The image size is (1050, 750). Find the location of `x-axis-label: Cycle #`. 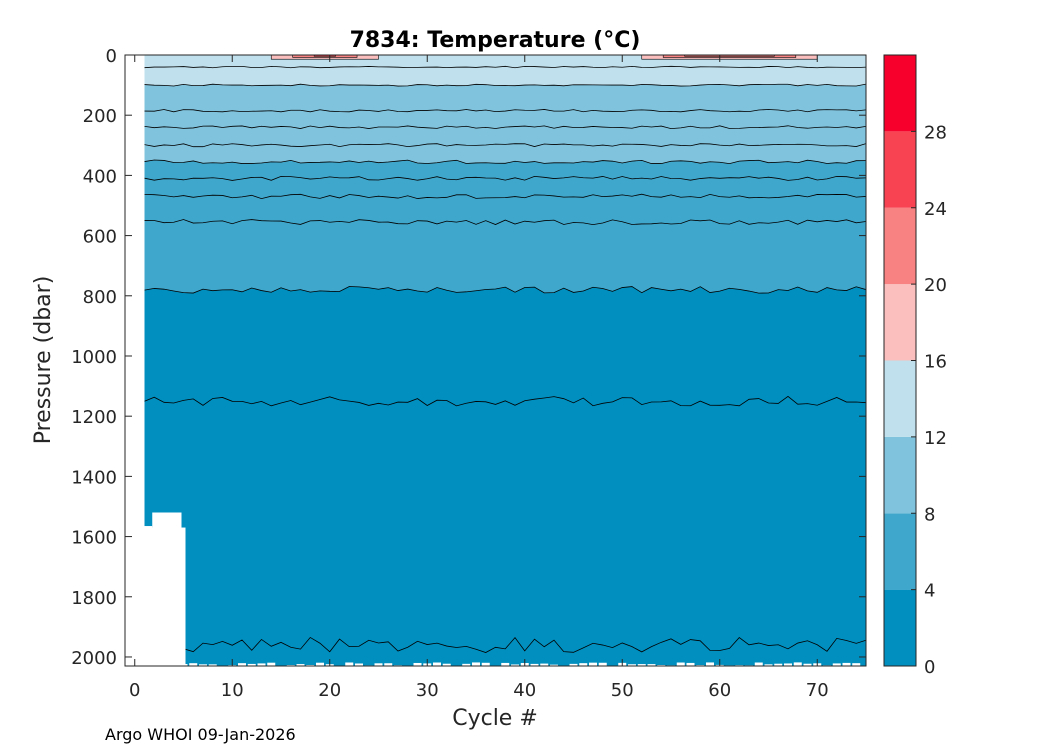

x-axis-label: Cycle # is located at coordinates (495, 718).